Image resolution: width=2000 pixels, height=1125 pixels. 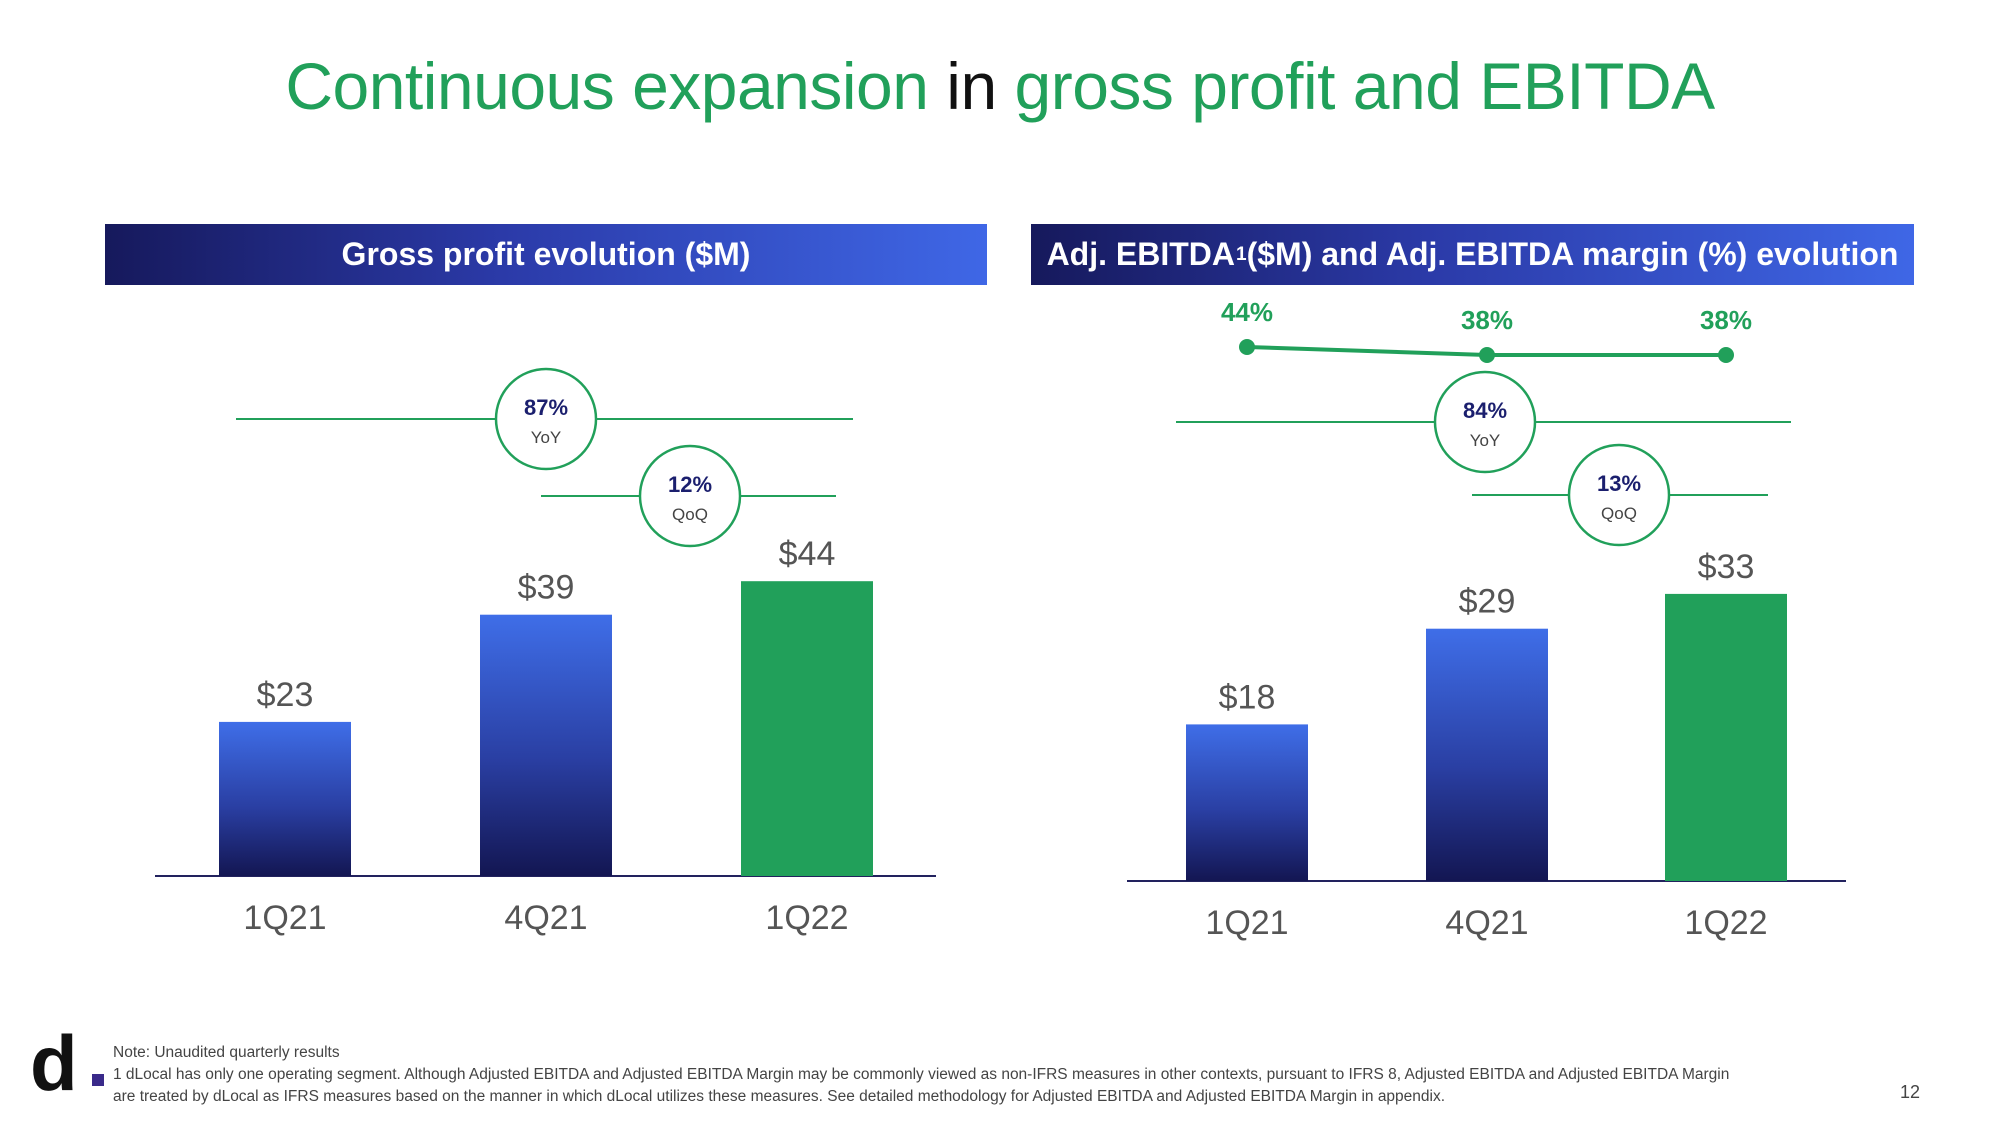 What do you see at coordinates (1726, 567) in the screenshot?
I see `eb-value-label-1Q22: $33` at bounding box center [1726, 567].